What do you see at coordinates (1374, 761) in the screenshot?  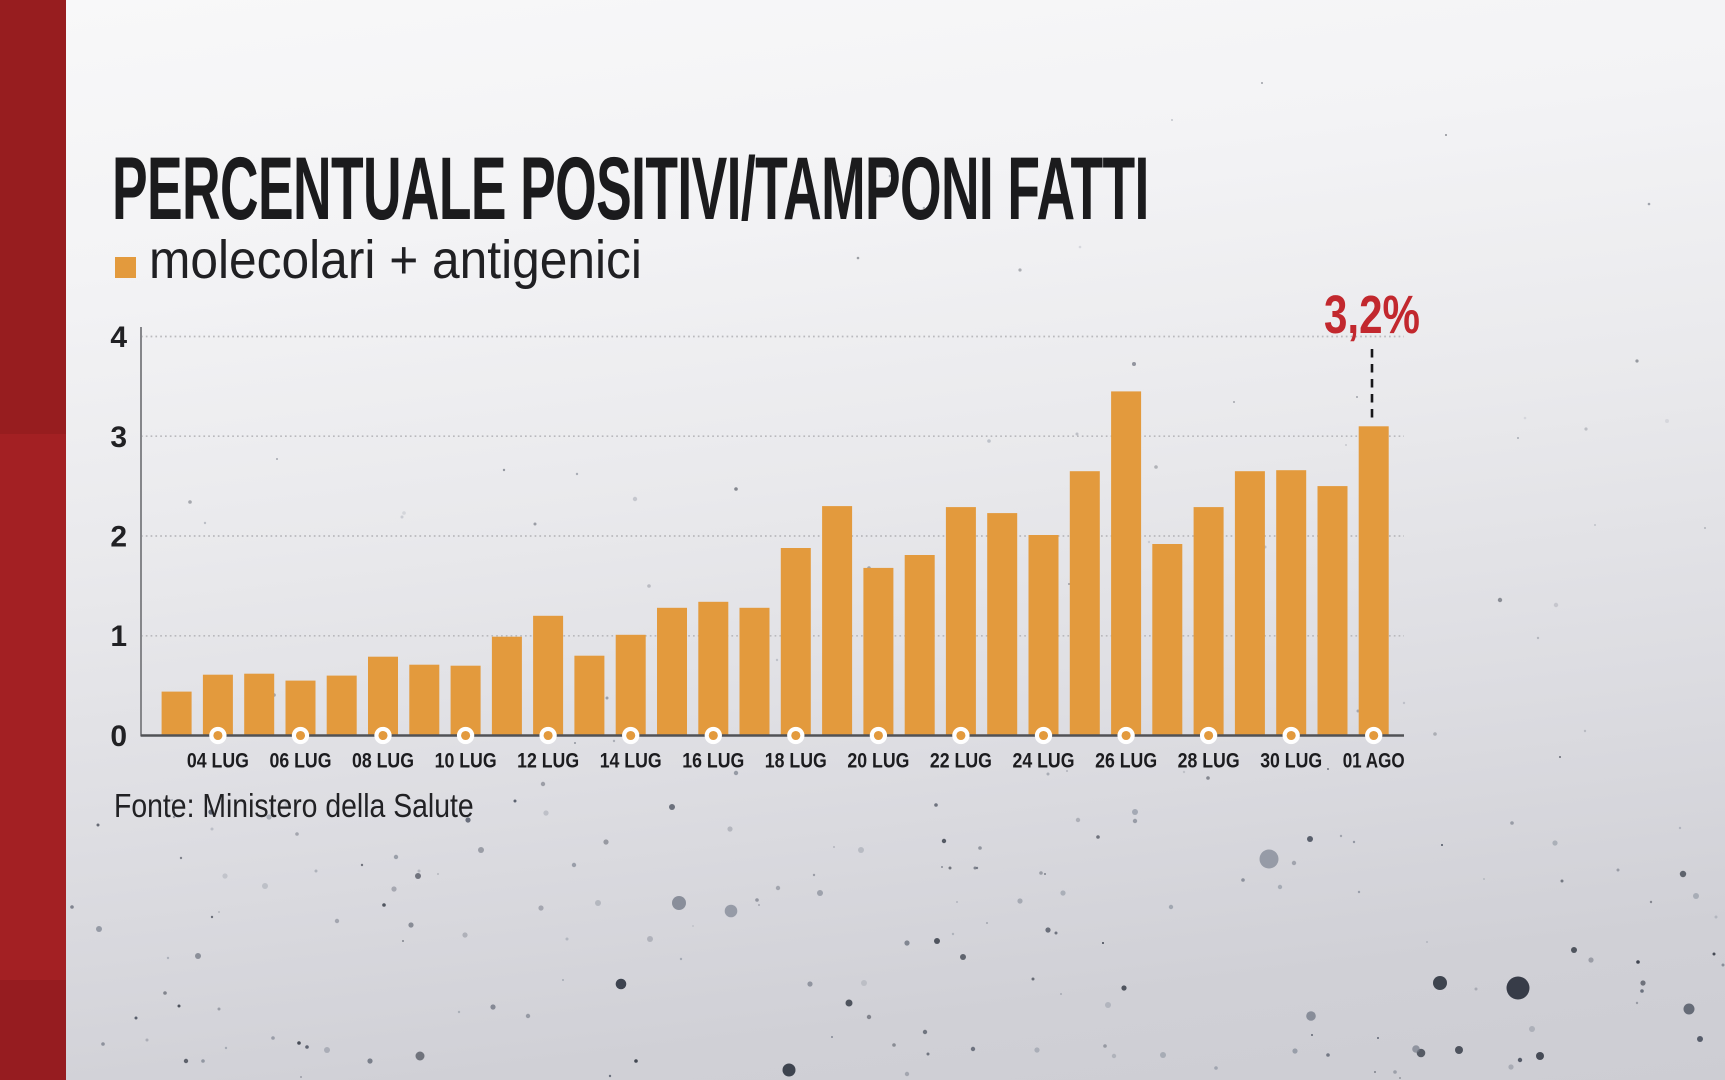 I see `svg-text: 01 AGO` at bounding box center [1374, 761].